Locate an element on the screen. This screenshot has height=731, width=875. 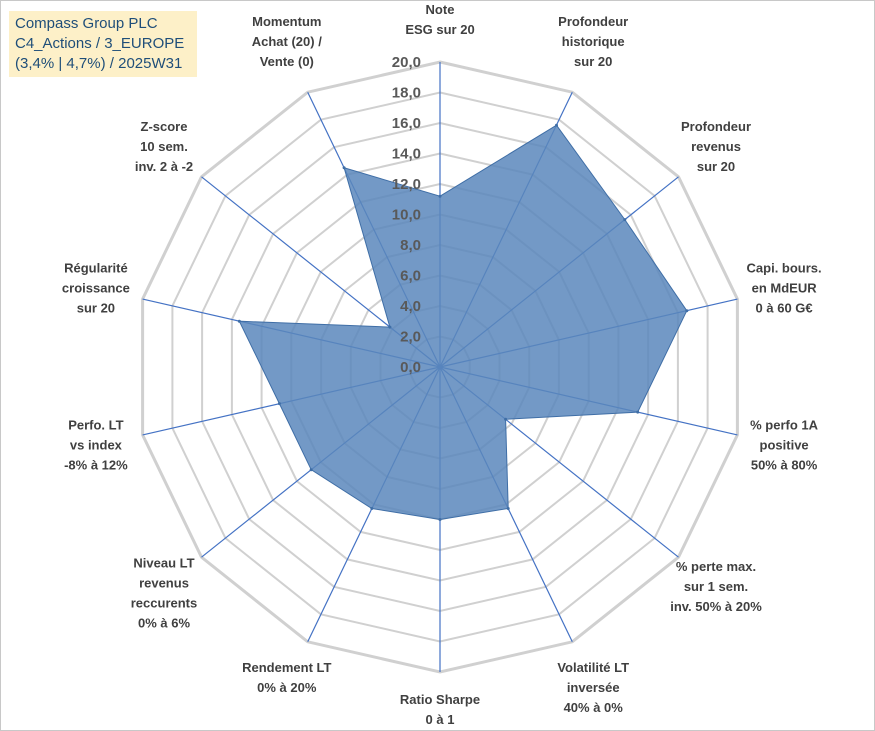
axis-label-12: Régularité croissance sur 20 is located at coordinates (96, 288).